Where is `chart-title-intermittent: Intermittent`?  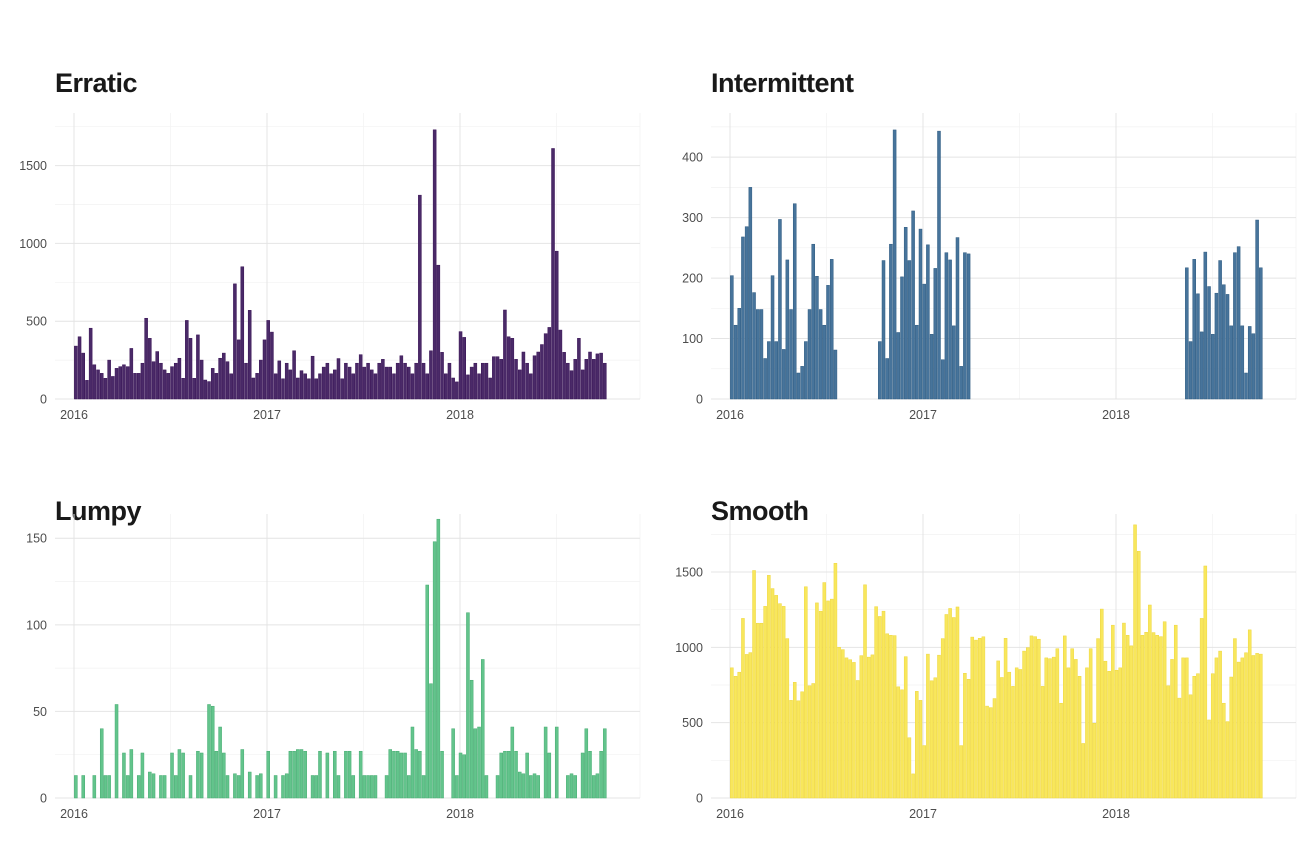 chart-title-intermittent: Intermittent is located at coordinates (782, 83).